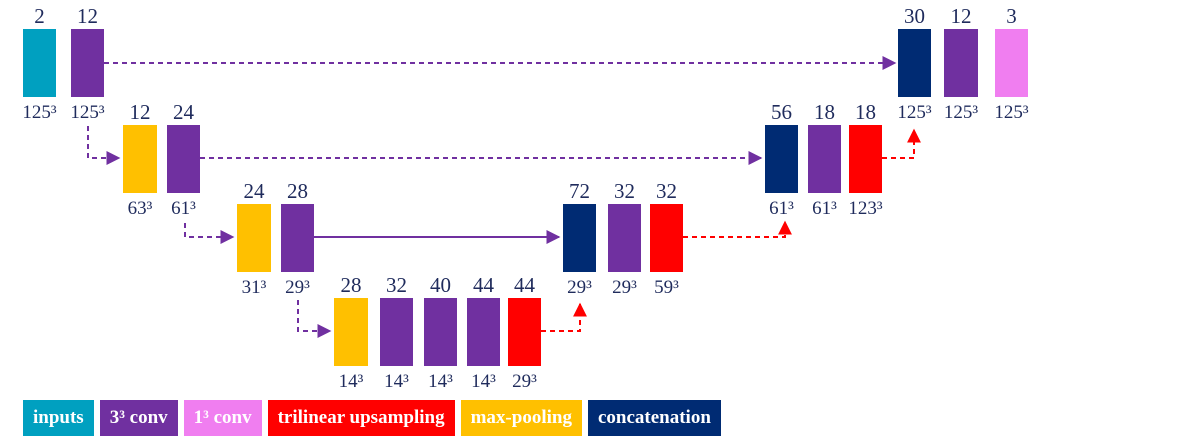 The width and height of the screenshot is (1182, 447). Describe the element at coordinates (1011, 16) in the screenshot. I see `channel-count-label: 3` at that location.